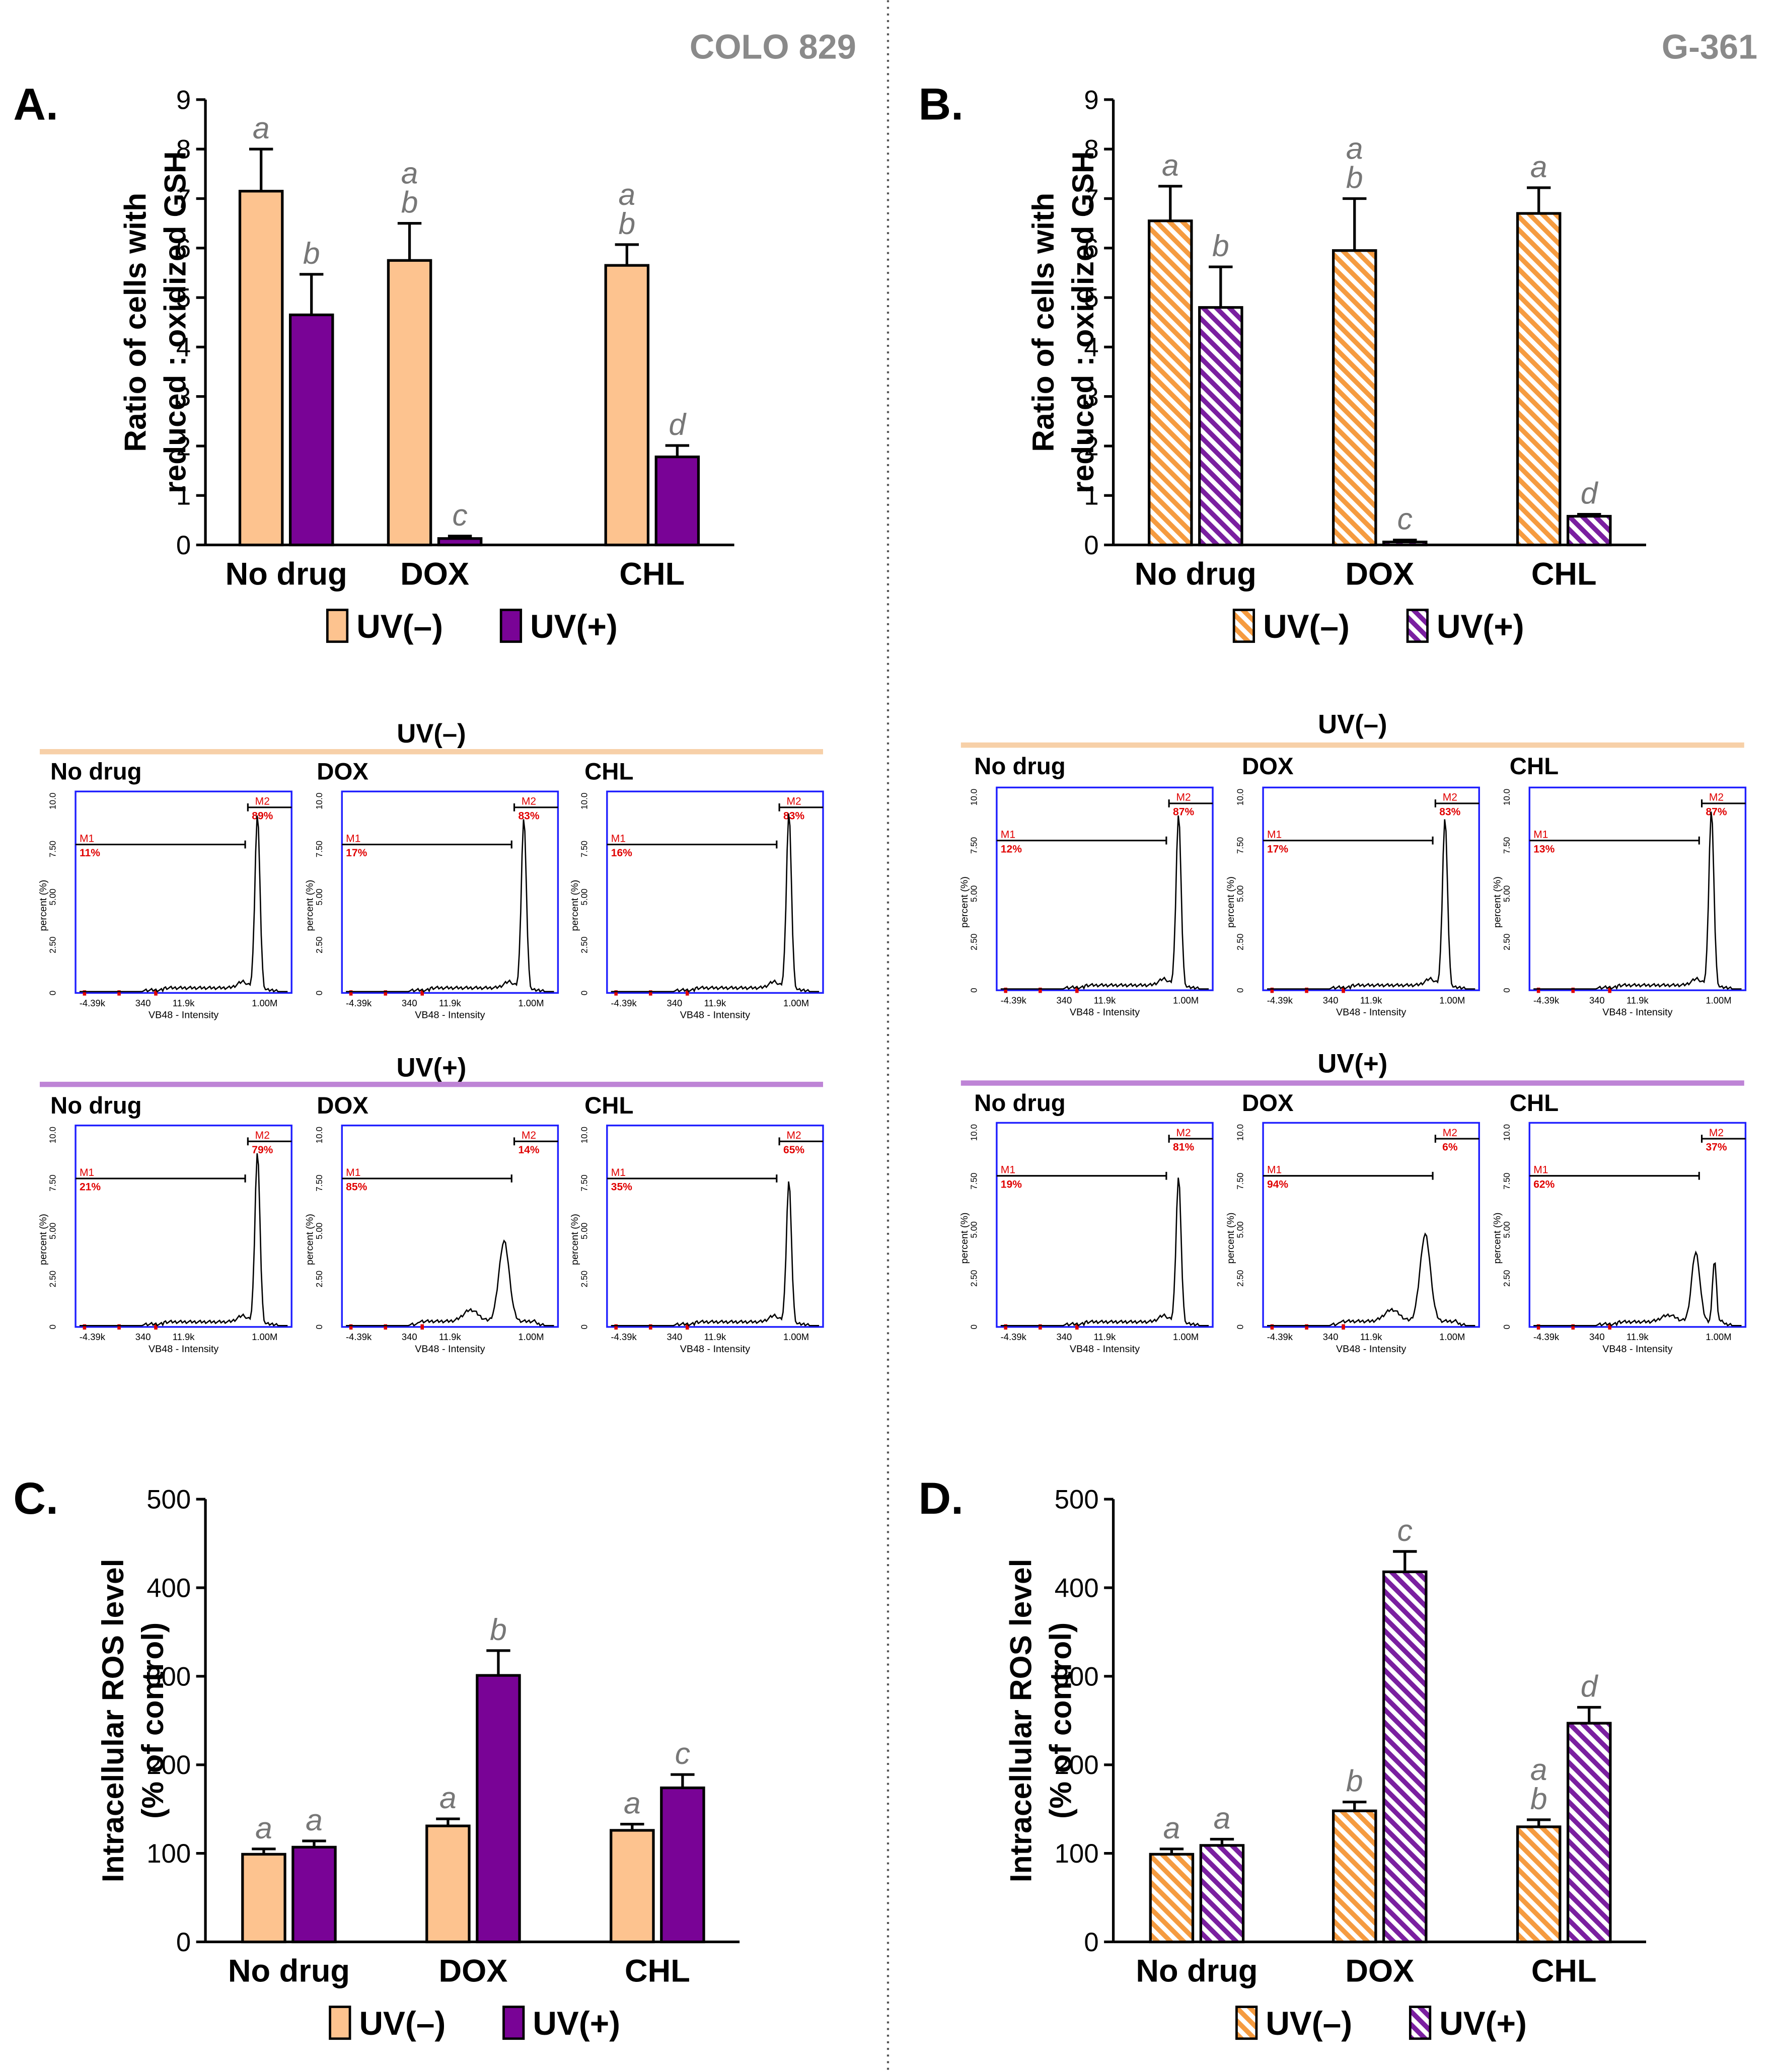 This screenshot has width=1776, height=2072. What do you see at coordinates (1060, 1720) in the screenshot?
I see `y-axis-label: (% of control)` at bounding box center [1060, 1720].